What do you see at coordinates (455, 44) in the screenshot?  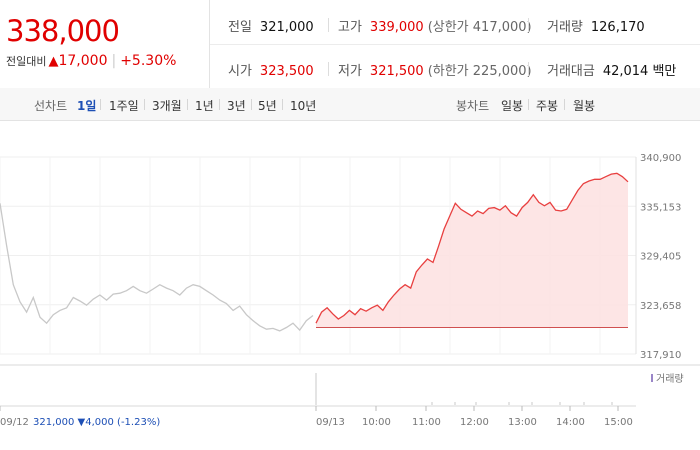 I see `row-divider` at bounding box center [455, 44].